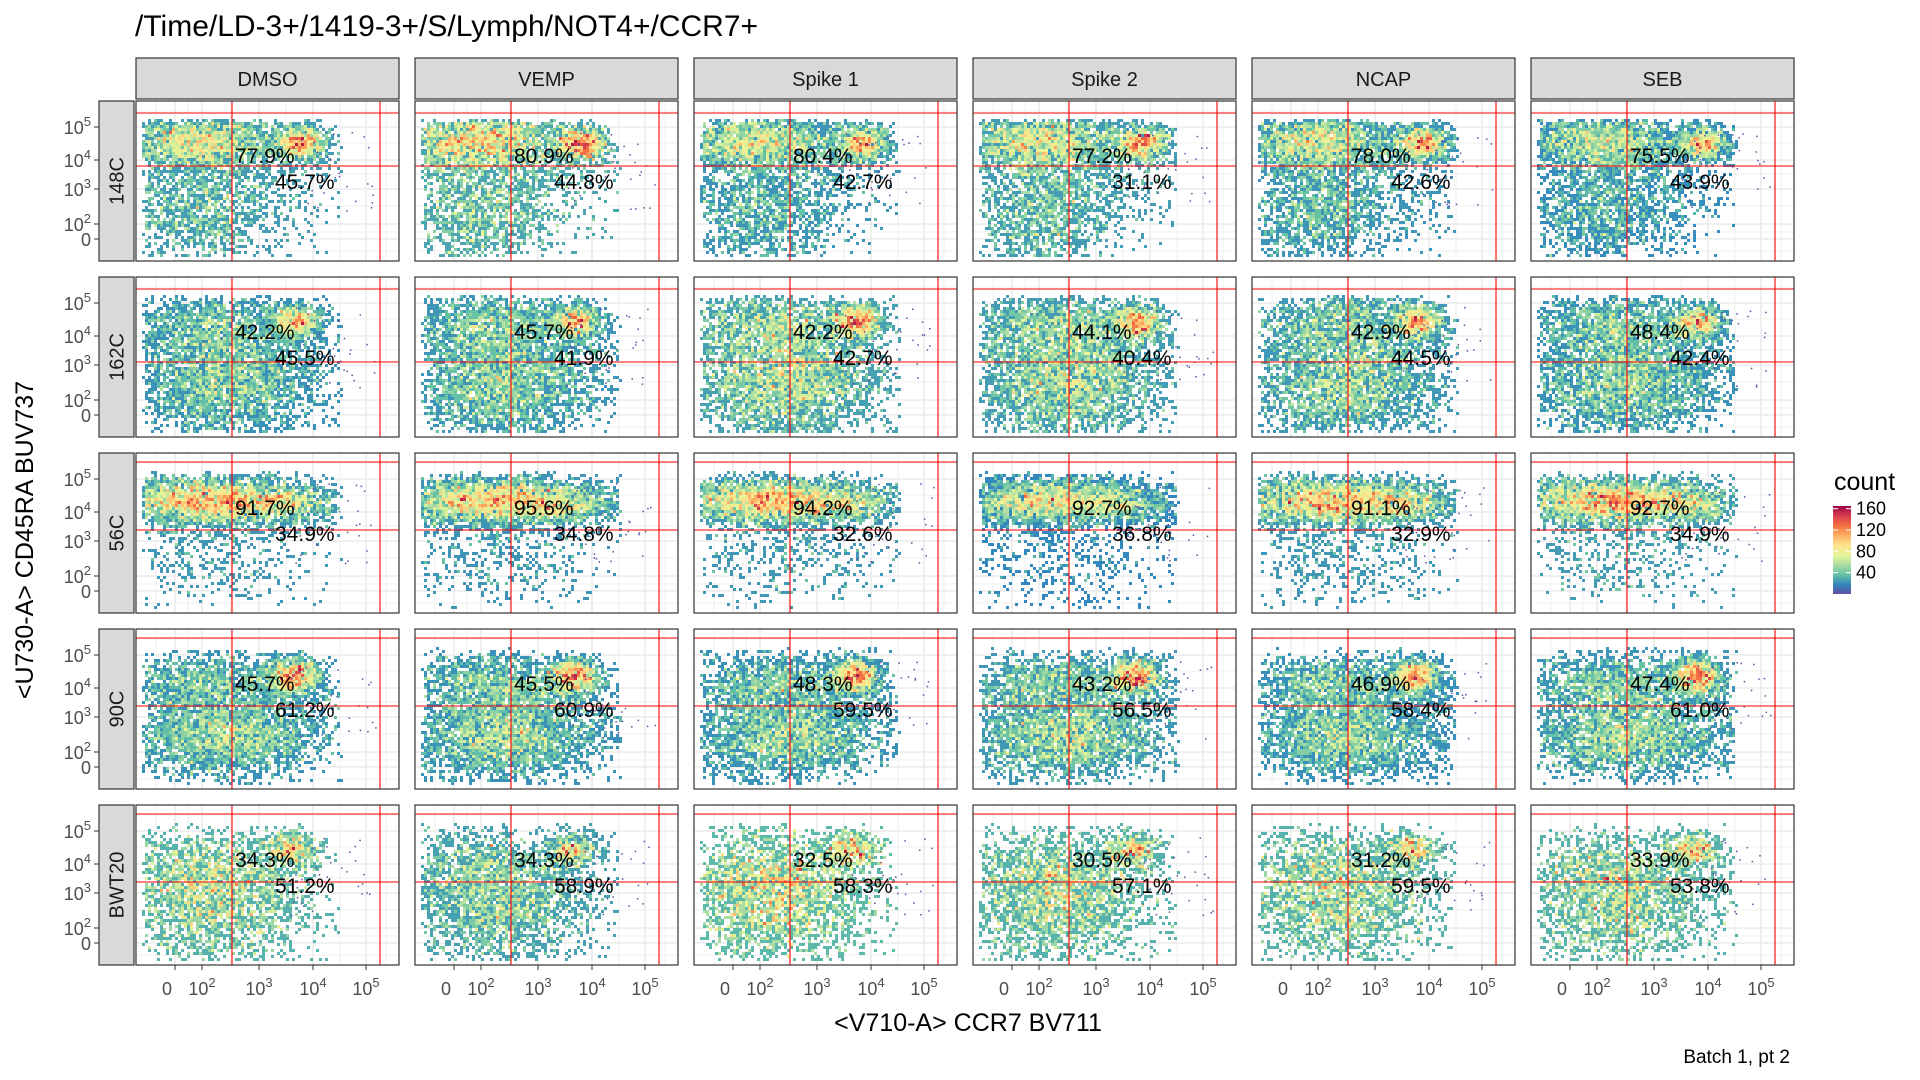  I want to click on facet-panel: 80.9% 44.8%, so click(546, 181).